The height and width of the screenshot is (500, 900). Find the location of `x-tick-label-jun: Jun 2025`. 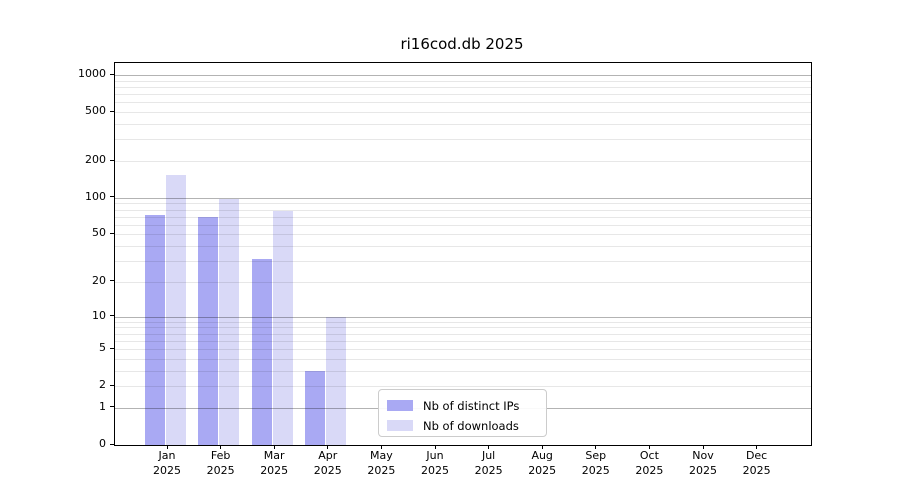

x-tick-label-jun: Jun 2025 is located at coordinates (435, 463).